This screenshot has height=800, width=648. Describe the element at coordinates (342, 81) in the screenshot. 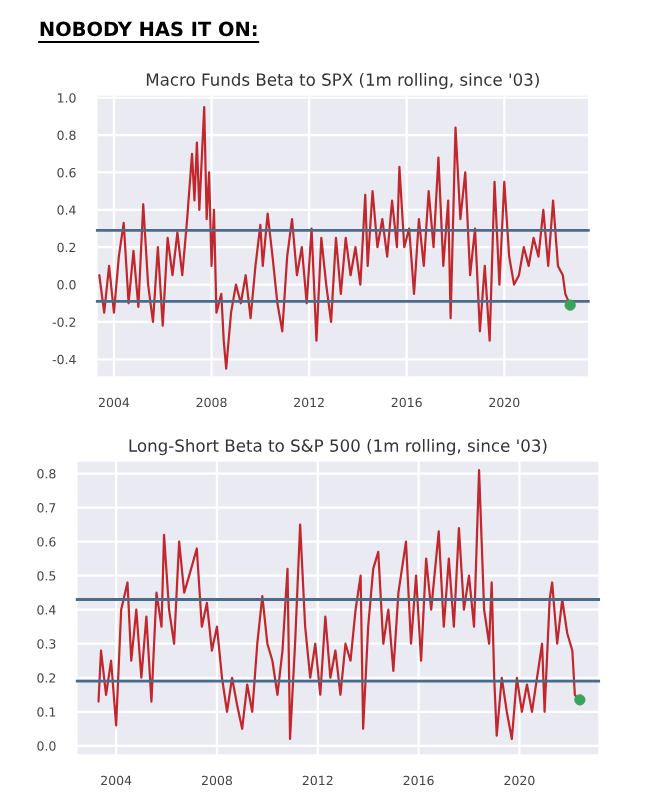

I see `chart-title: Macro Funds Beta to SPX (1m rolling, since '03)` at that location.